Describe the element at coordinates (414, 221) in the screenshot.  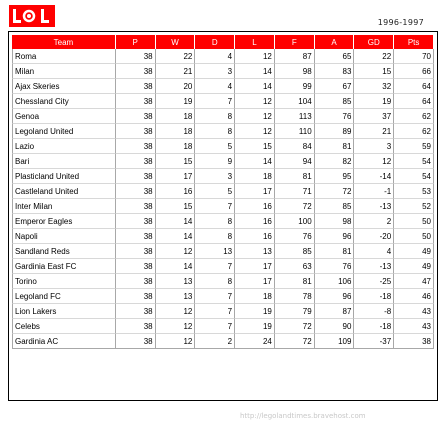
I see `stat-cell-pts: 50` at that location.